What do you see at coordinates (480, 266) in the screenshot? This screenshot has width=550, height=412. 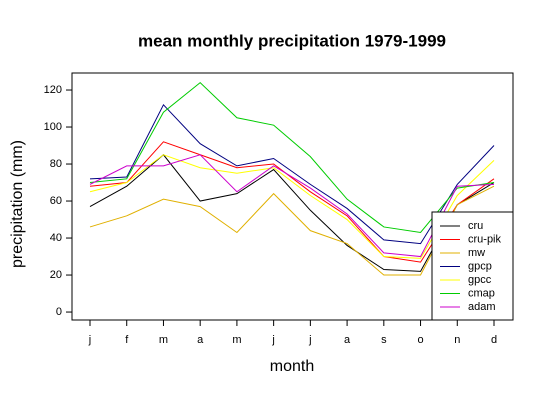 I see `legend-label: gpcp` at bounding box center [480, 266].